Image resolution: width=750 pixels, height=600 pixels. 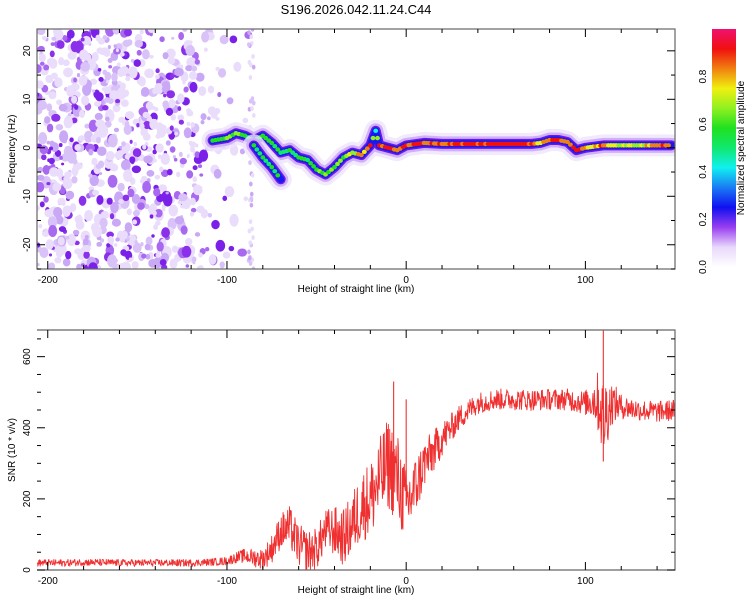 I want to click on x-tick-label: 100, so click(x=585, y=581).